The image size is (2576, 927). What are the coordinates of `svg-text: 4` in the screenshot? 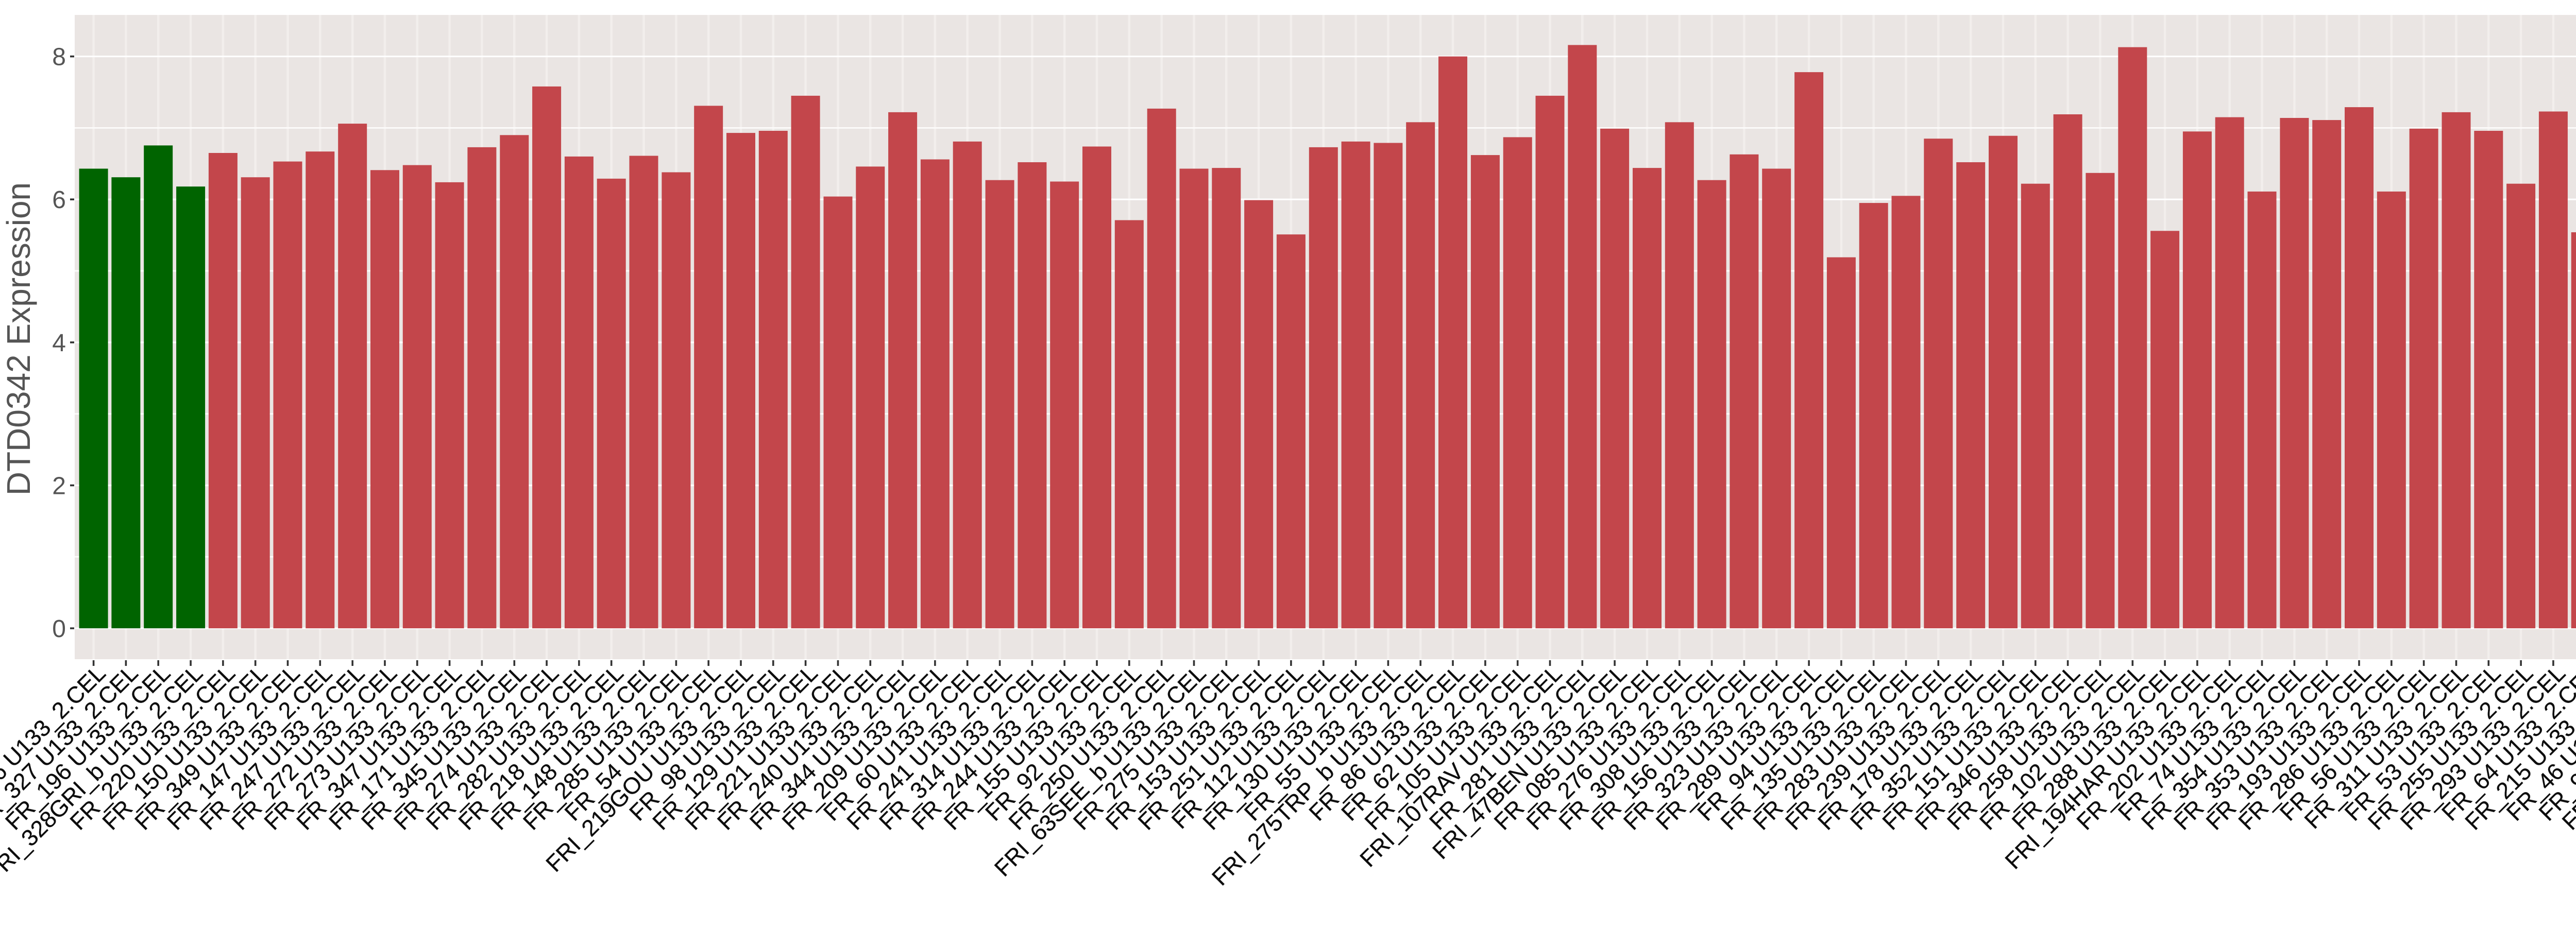 It's located at (59, 343).